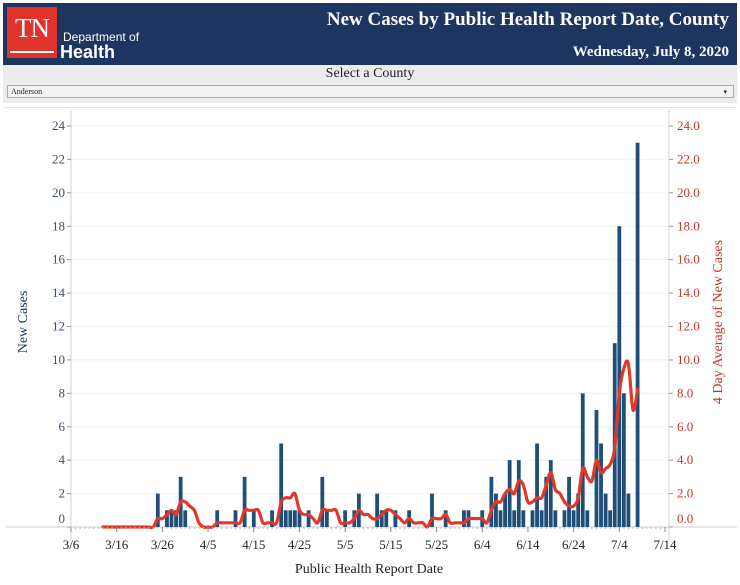  I want to click on right-axis-title: 4 Day Average of New Cases, so click(718, 322).